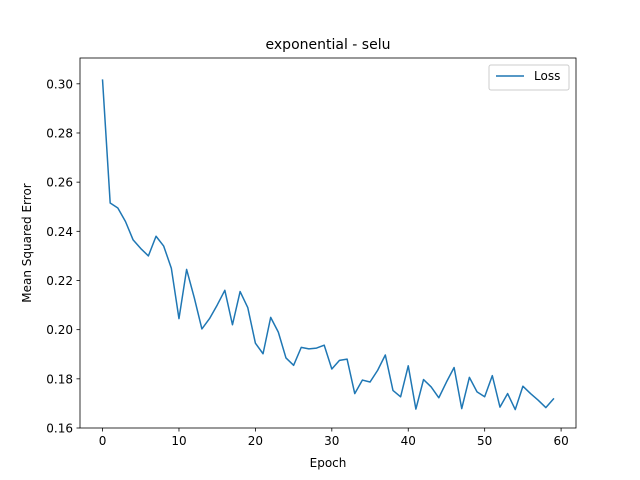 The height and width of the screenshot is (480, 640). Describe the element at coordinates (178, 441) in the screenshot. I see `x-tick-label: 10` at that location.